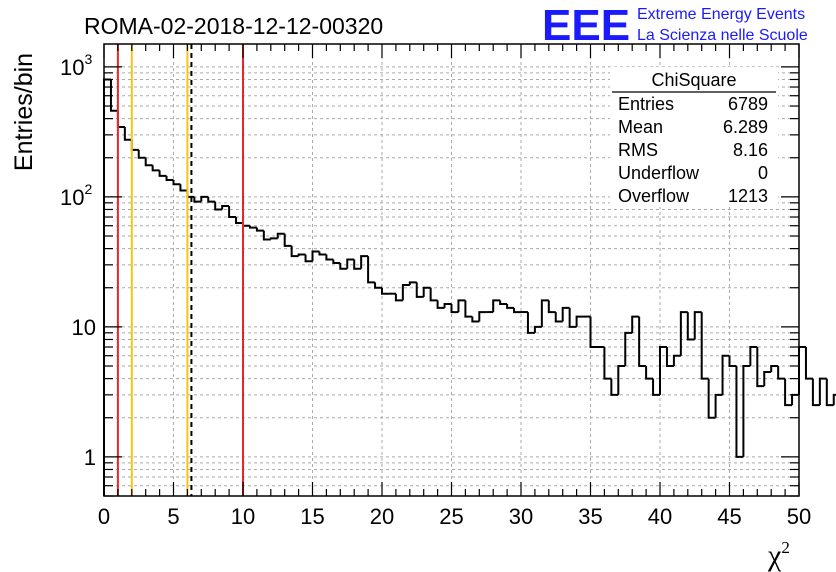 The width and height of the screenshot is (836, 572). I want to click on y-tick-label-1: 10, so click(84, 327).